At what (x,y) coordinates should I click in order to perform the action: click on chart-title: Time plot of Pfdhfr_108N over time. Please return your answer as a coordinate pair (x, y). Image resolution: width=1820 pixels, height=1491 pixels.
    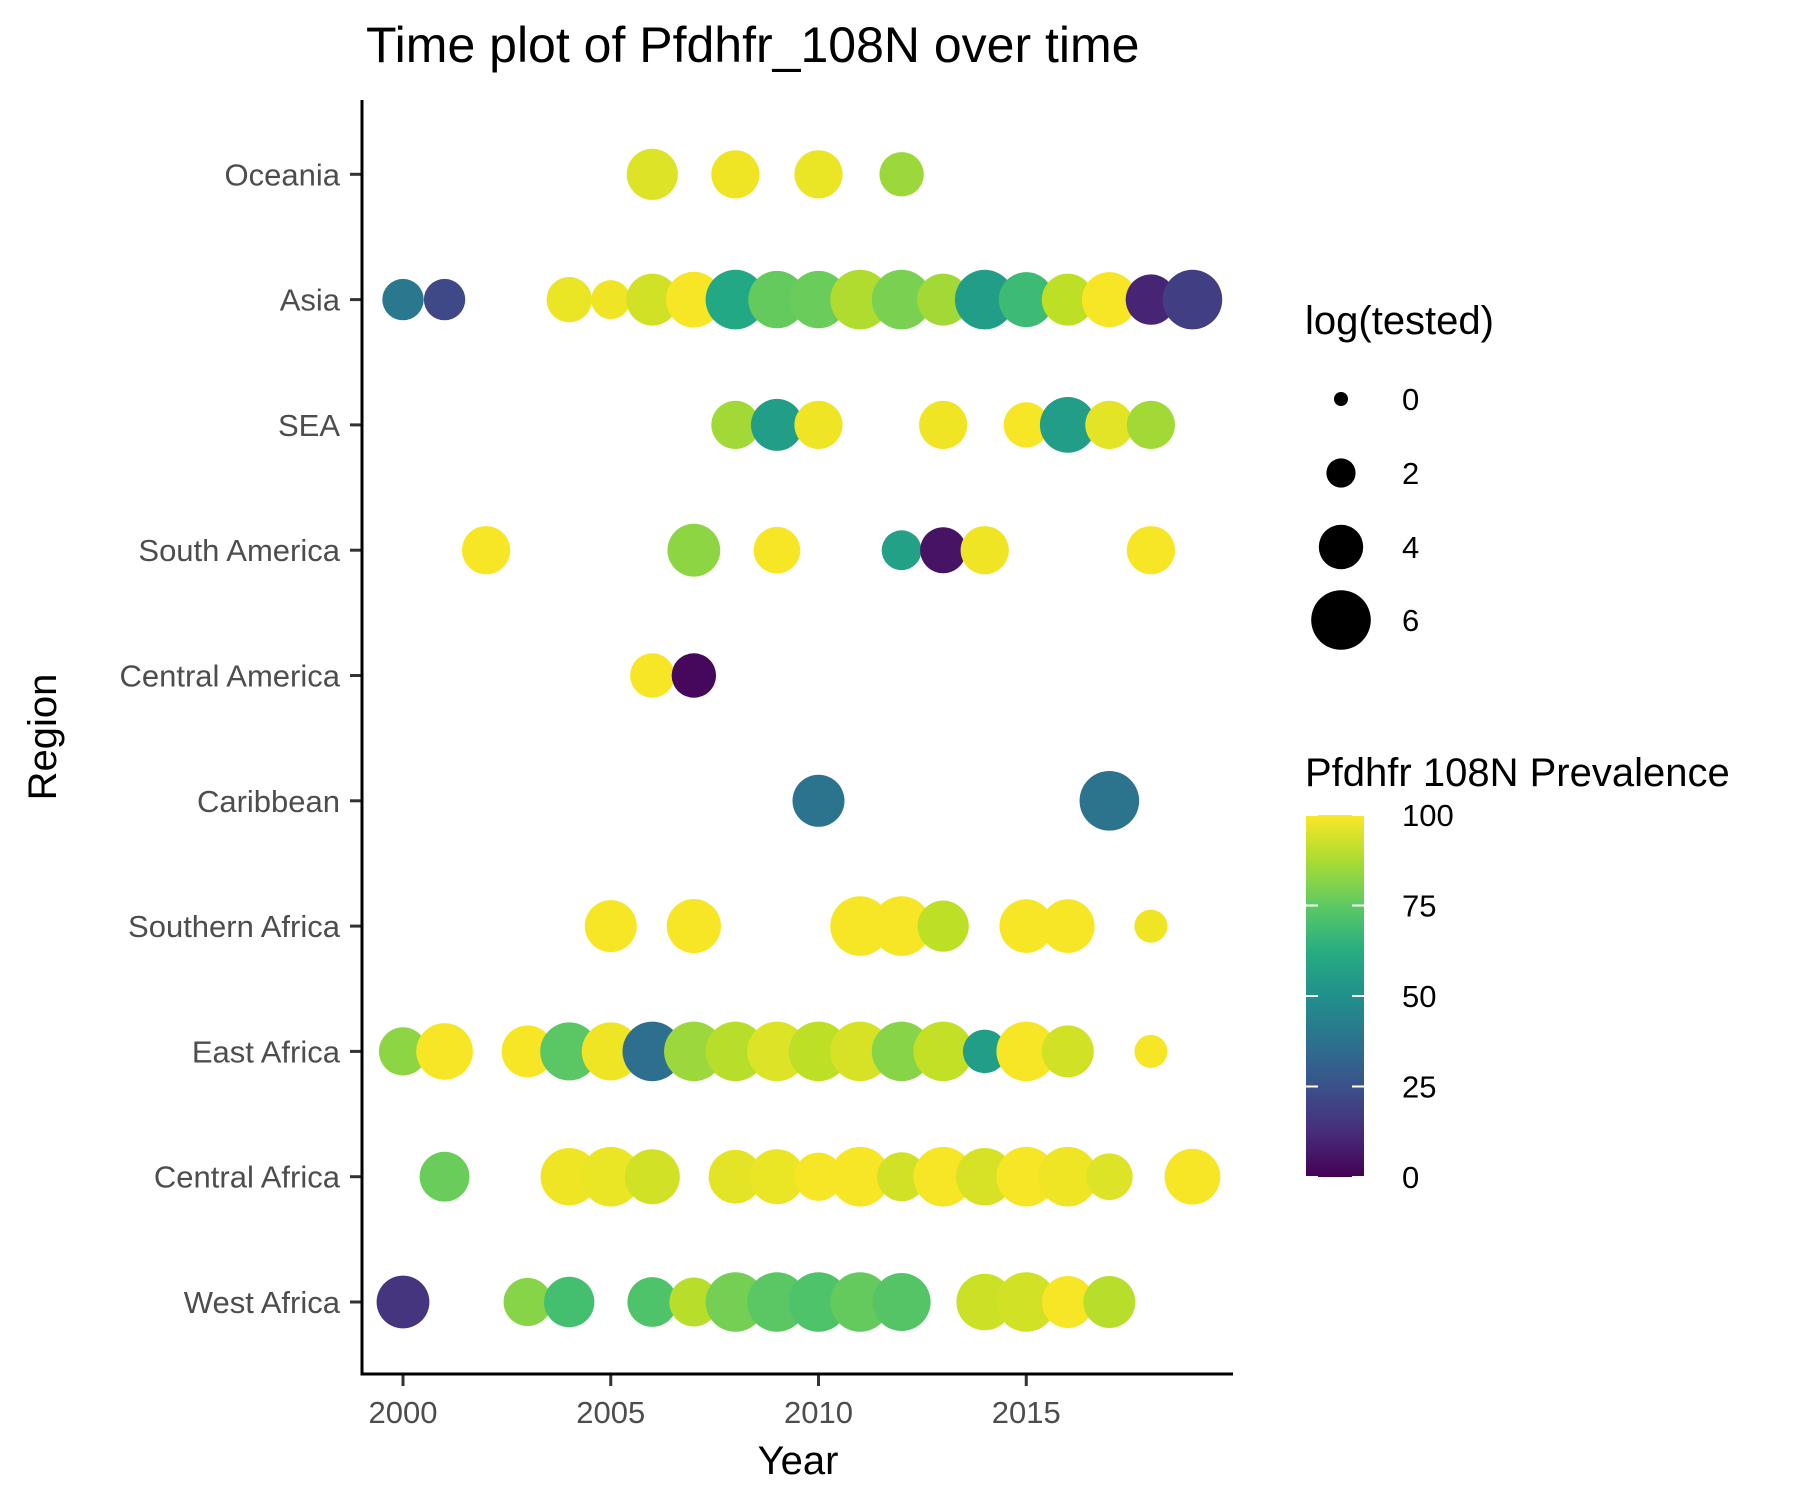
    Looking at the image, I should click on (753, 45).